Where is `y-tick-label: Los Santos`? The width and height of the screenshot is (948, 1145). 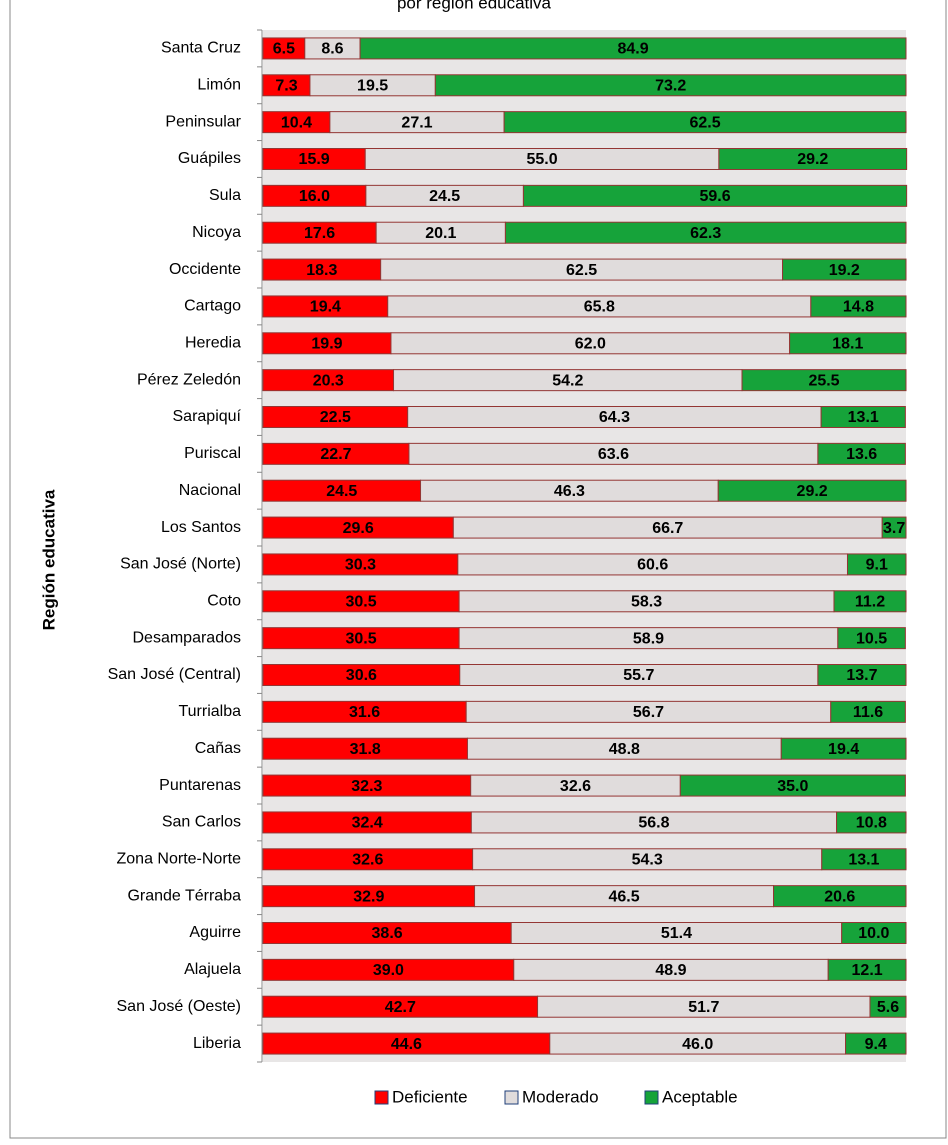
y-tick-label: Los Santos is located at coordinates (201, 527).